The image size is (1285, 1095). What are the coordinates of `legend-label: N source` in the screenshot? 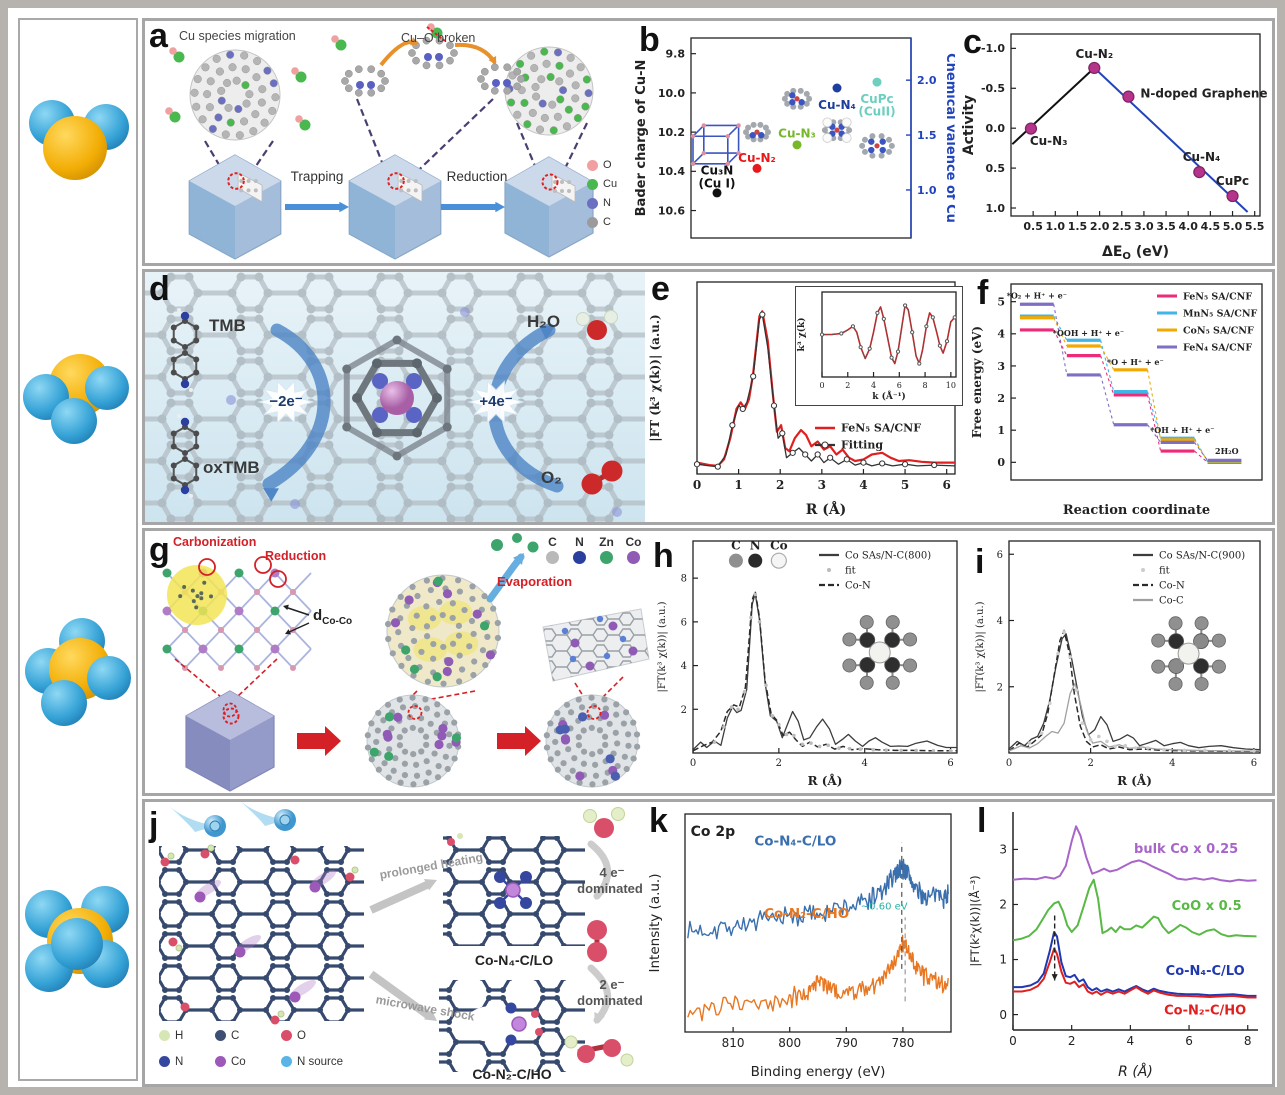 It's located at (320, 1062).